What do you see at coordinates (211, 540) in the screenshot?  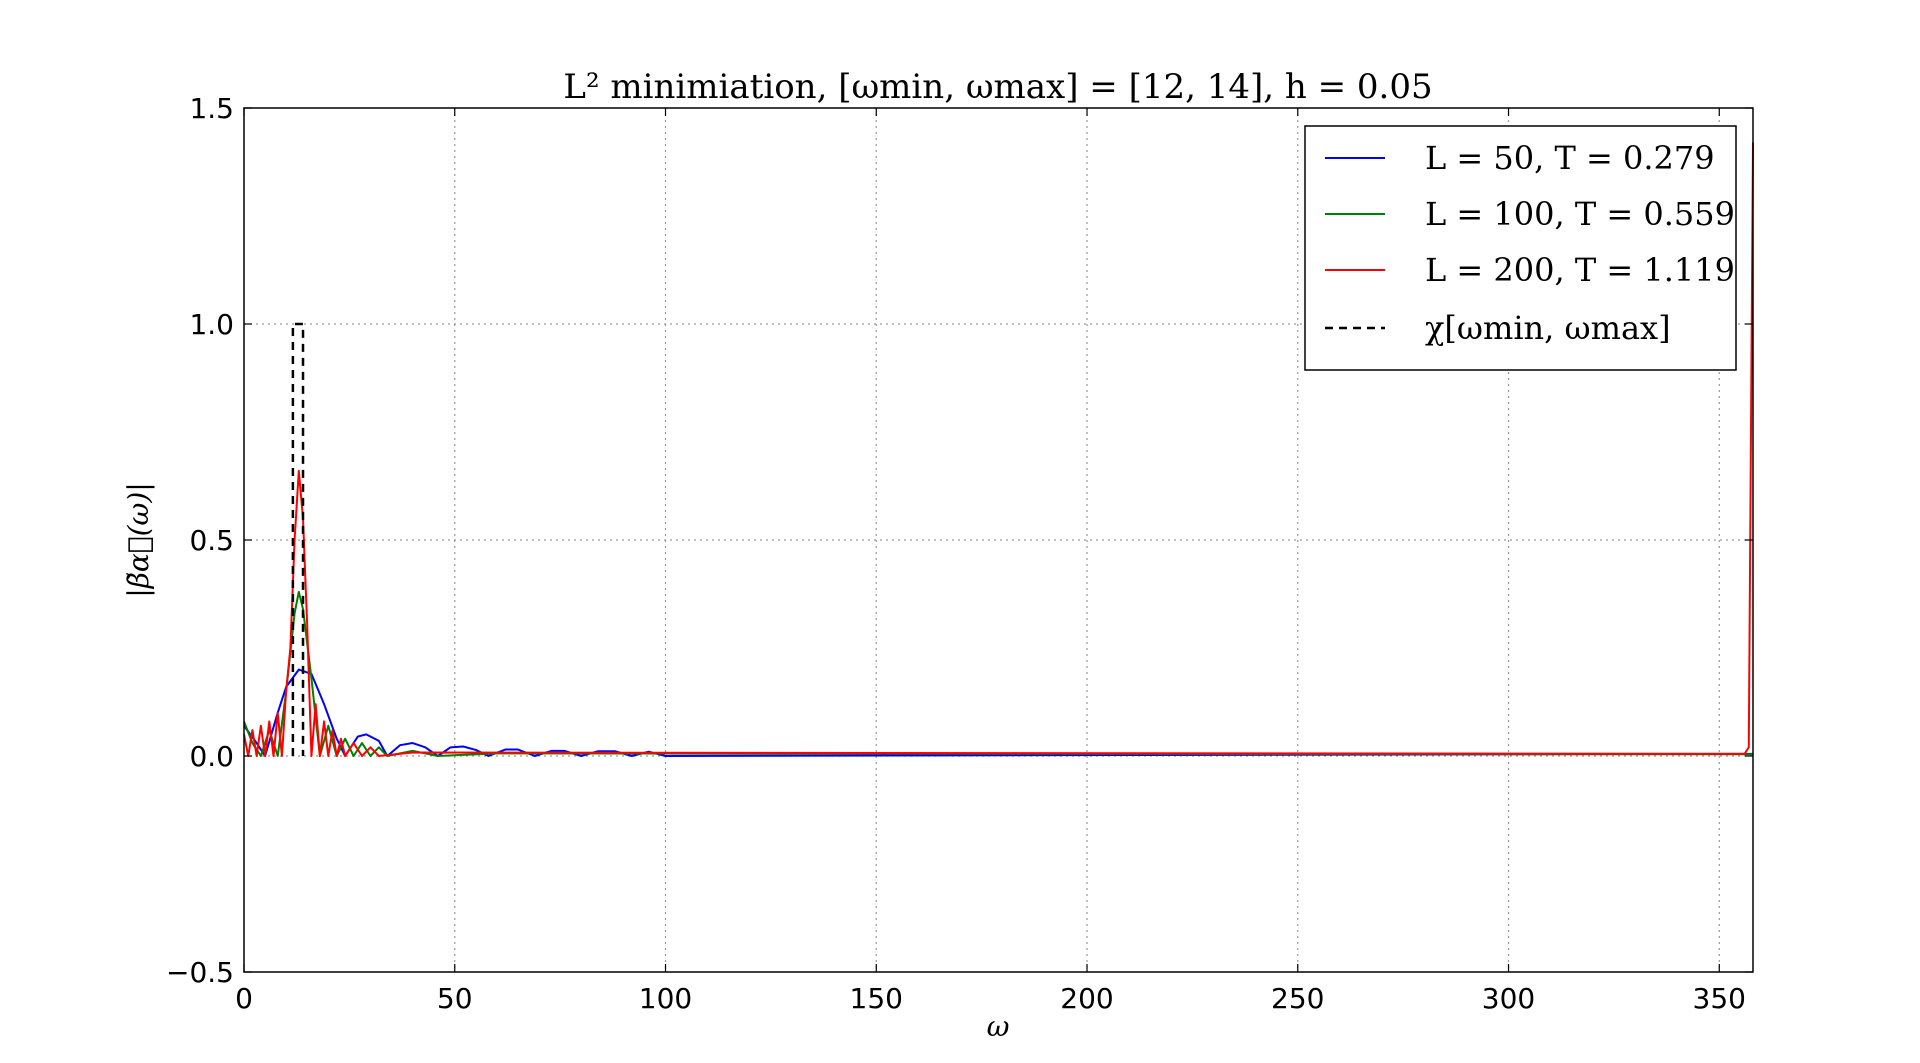 I see `y-tick-label: 0.5` at bounding box center [211, 540].